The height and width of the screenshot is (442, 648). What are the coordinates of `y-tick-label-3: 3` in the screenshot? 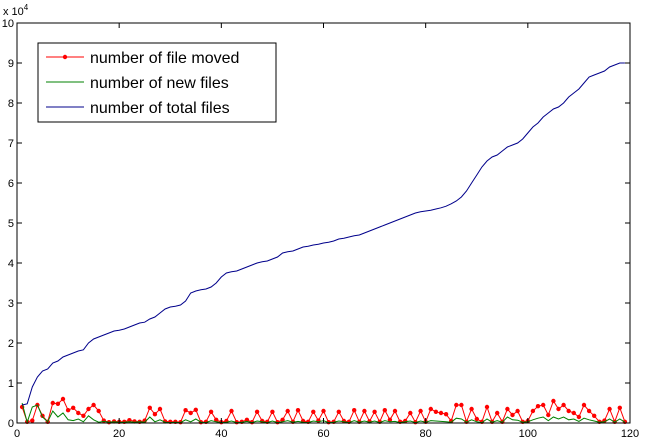 It's located at (11, 304).